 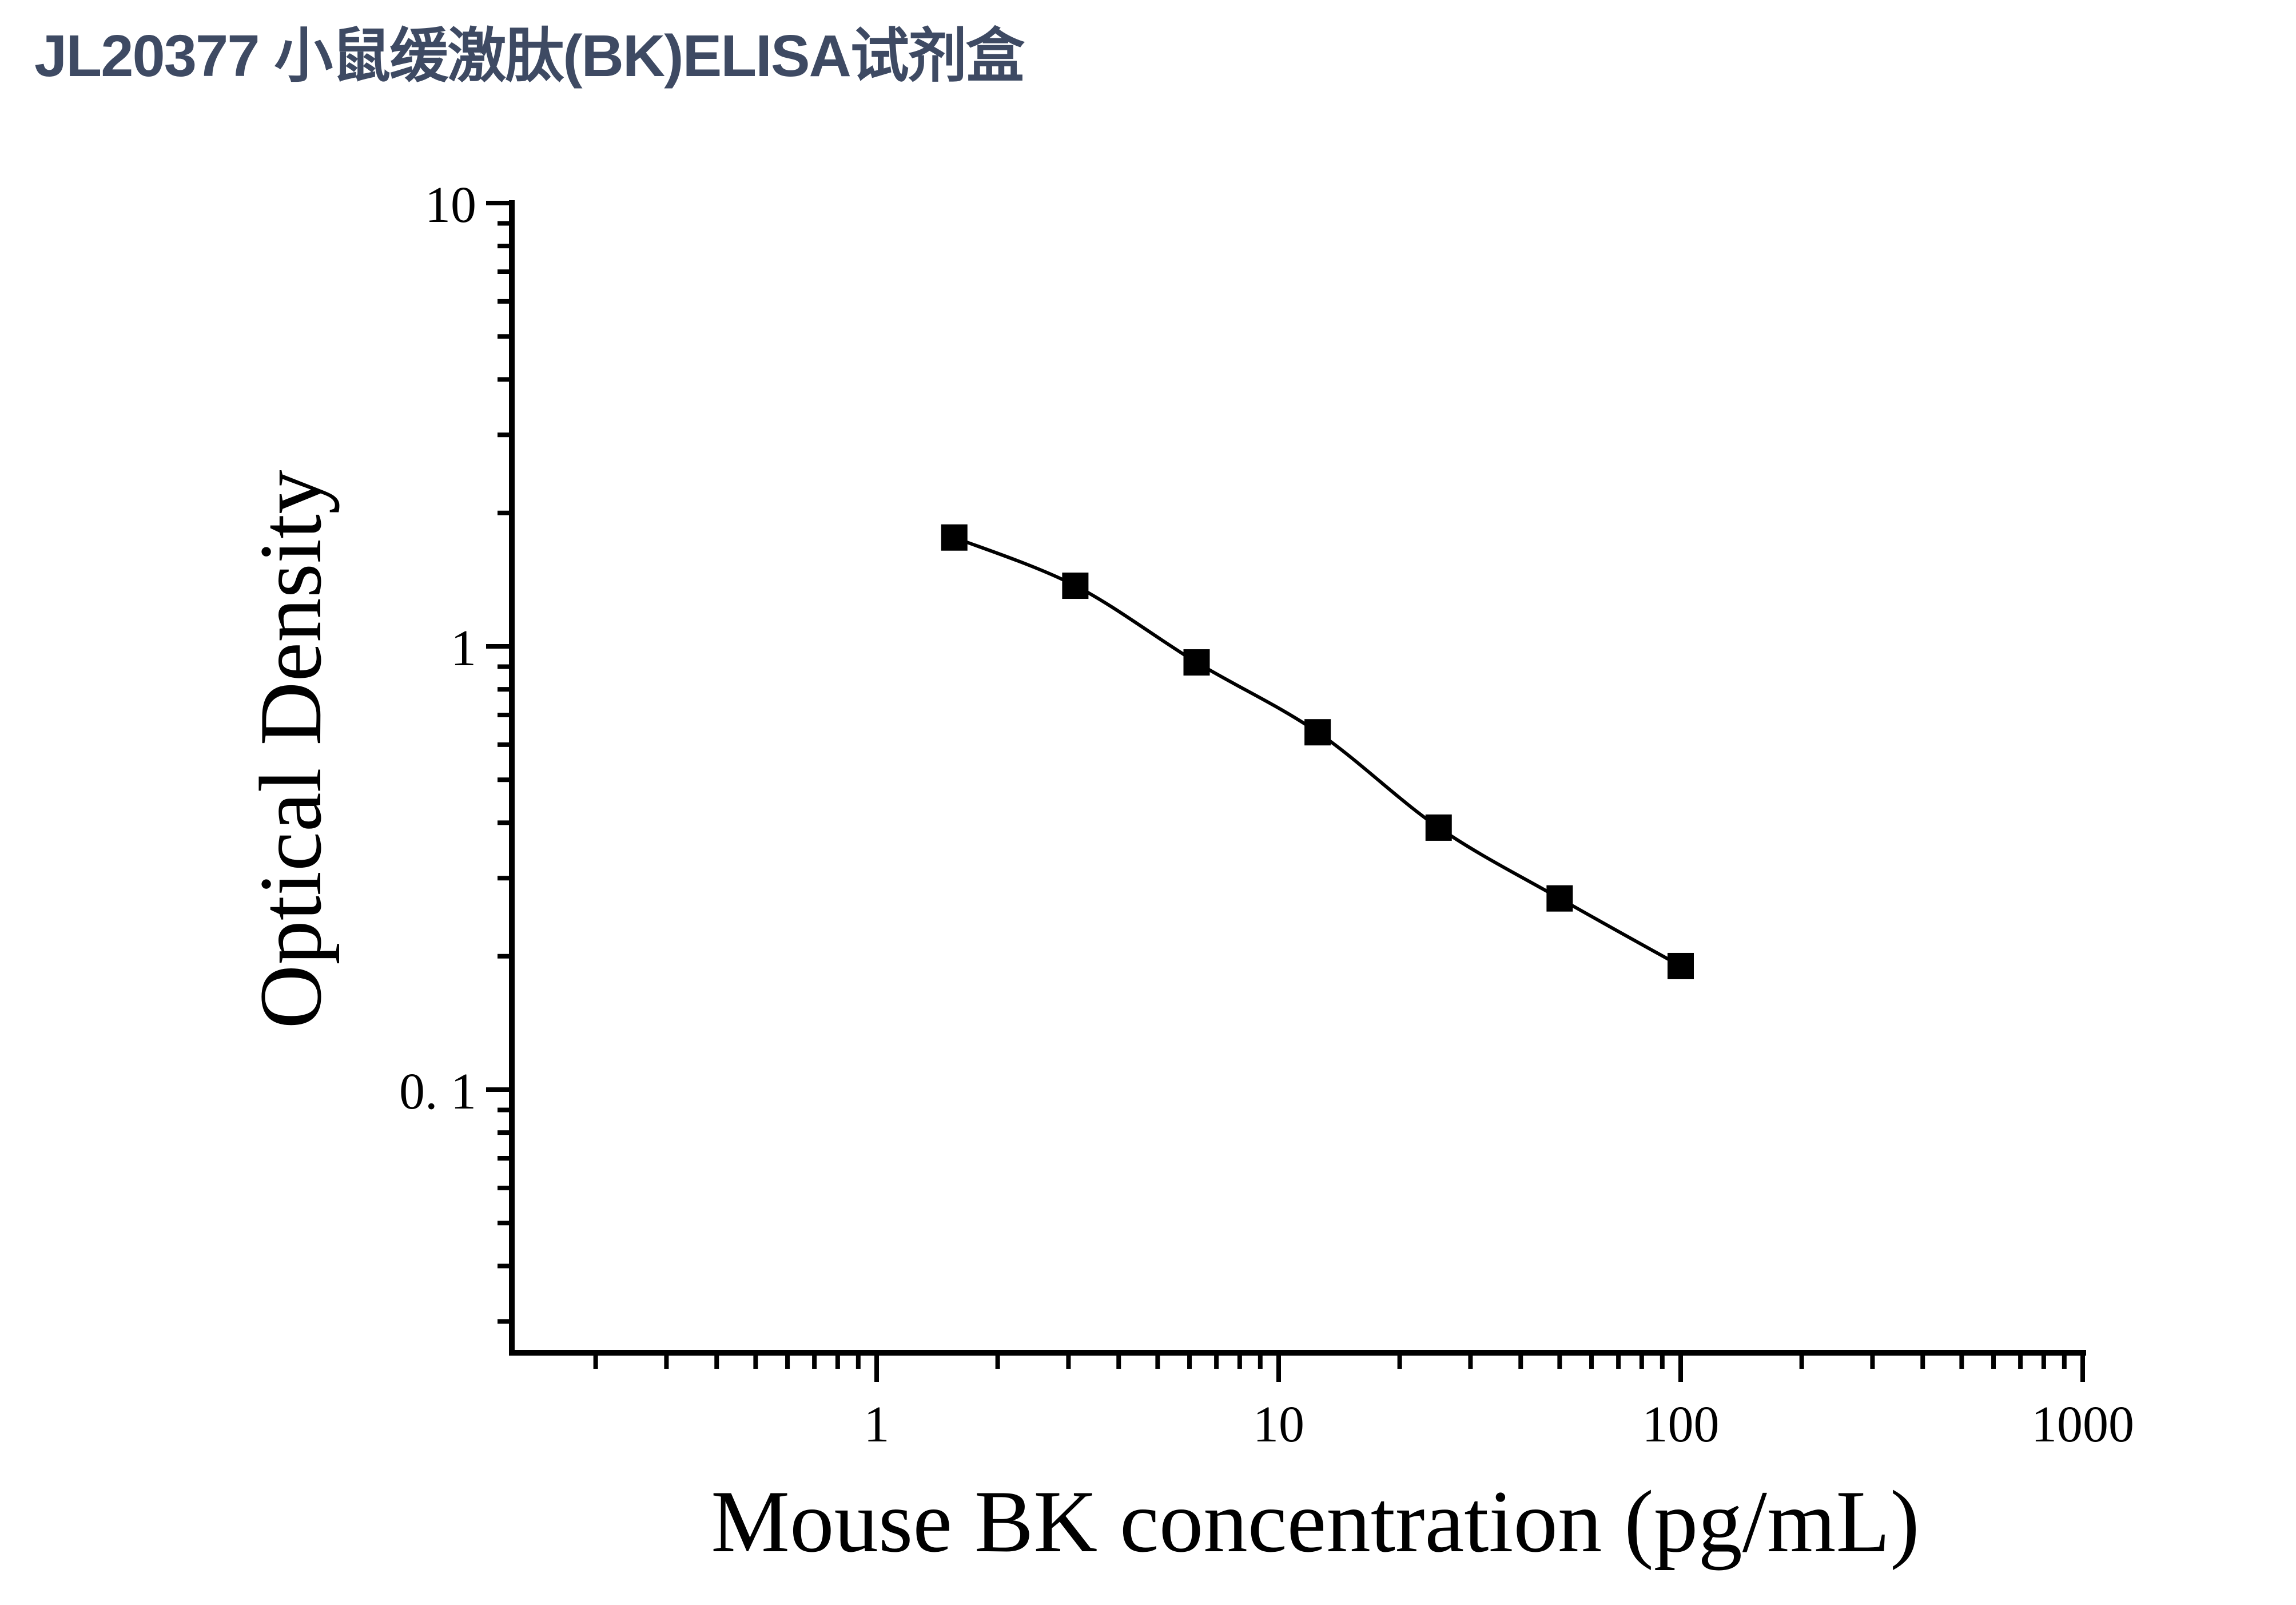 I want to click on page-title: JL20377 小鼠缓激肽(BK)ELISA试剂盒, so click(x=529, y=56).